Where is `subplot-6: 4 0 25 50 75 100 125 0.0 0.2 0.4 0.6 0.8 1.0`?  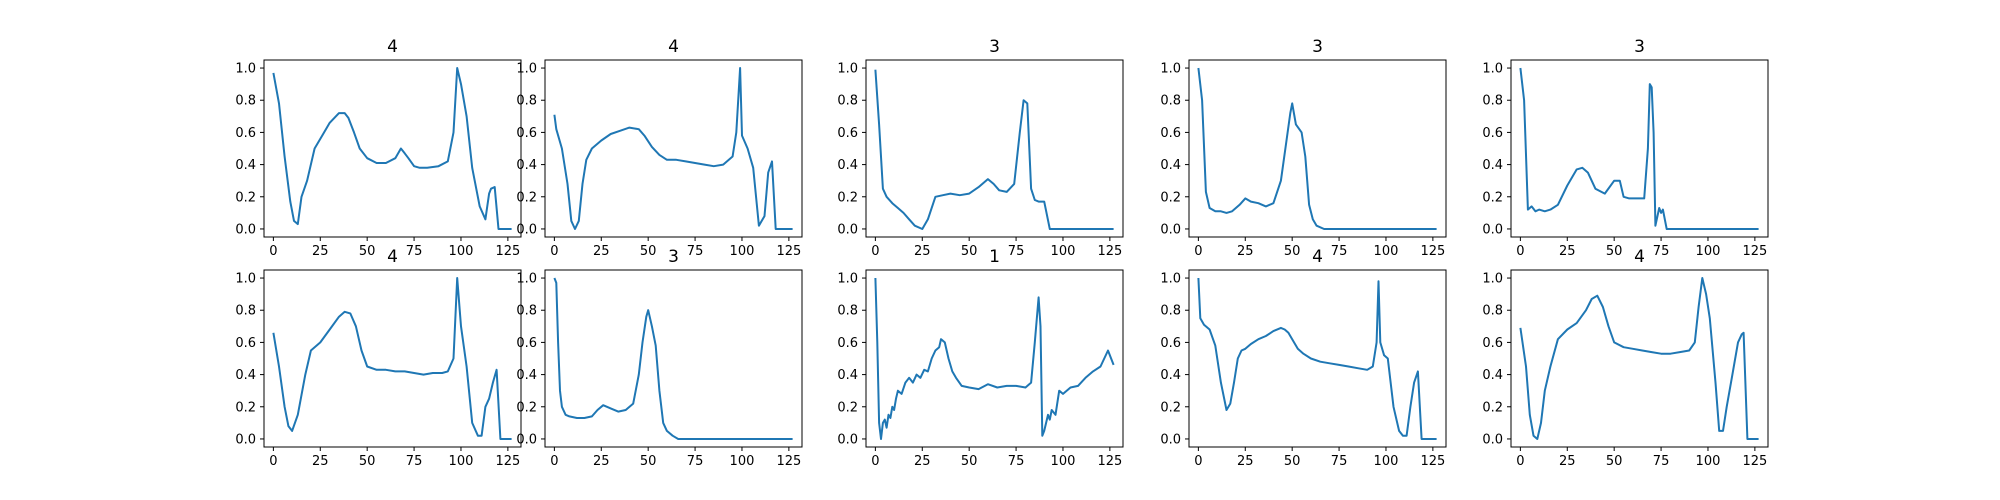 subplot-6: 4 0 25 50 75 100 125 0.0 0.2 0.4 0.6 0.8 1.0 is located at coordinates (378, 358).